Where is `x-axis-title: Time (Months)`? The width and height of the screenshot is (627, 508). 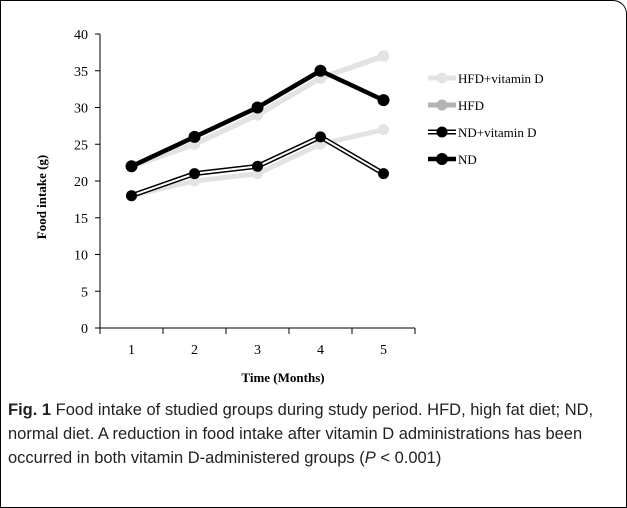
x-axis-title: Time (Months) is located at coordinates (282, 377).